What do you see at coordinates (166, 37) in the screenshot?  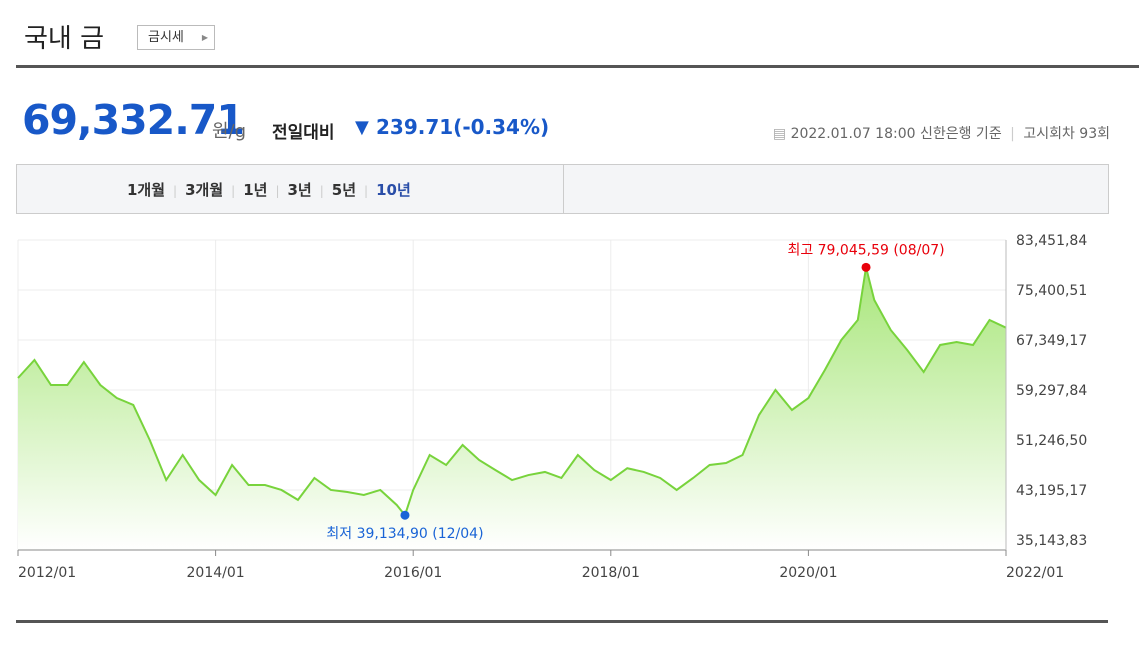 I see `button-label: 금시세` at bounding box center [166, 37].